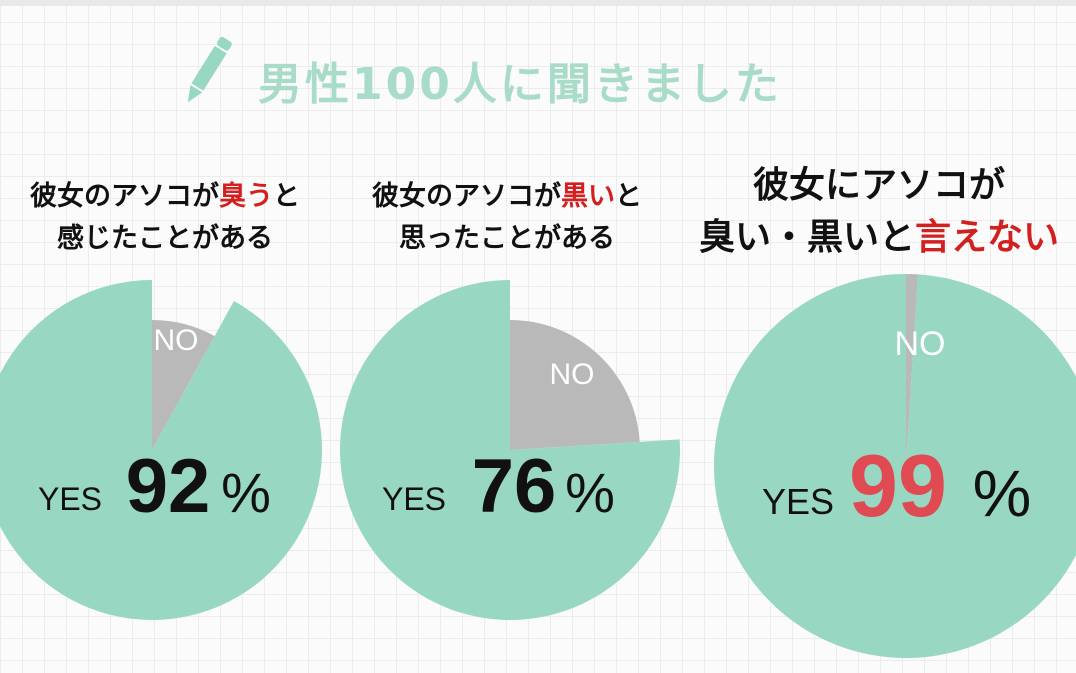  I want to click on pie-1-no-label: NO, so click(176, 340).